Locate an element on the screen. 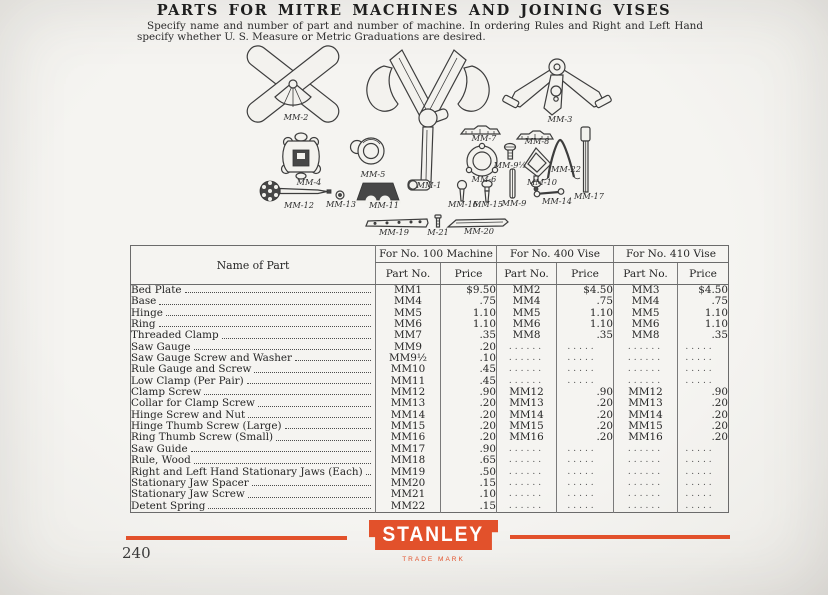  part-name-cell: Ring Thumb Screw (Small) is located at coordinates (253, 437).